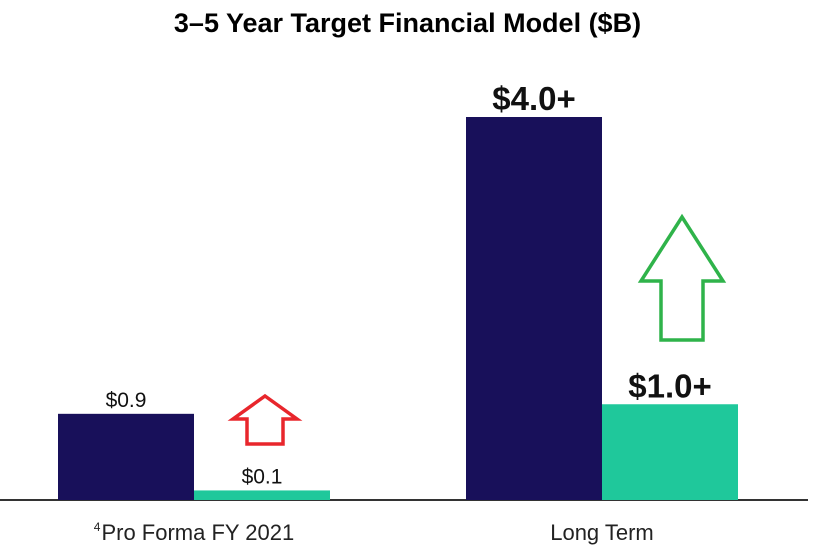  I want to click on data-label: $0.9, so click(126, 400).